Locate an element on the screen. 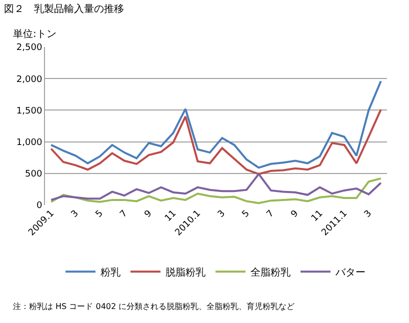 This screenshot has width=409, height=323. legend-label: 粉乳 is located at coordinates (110, 272).